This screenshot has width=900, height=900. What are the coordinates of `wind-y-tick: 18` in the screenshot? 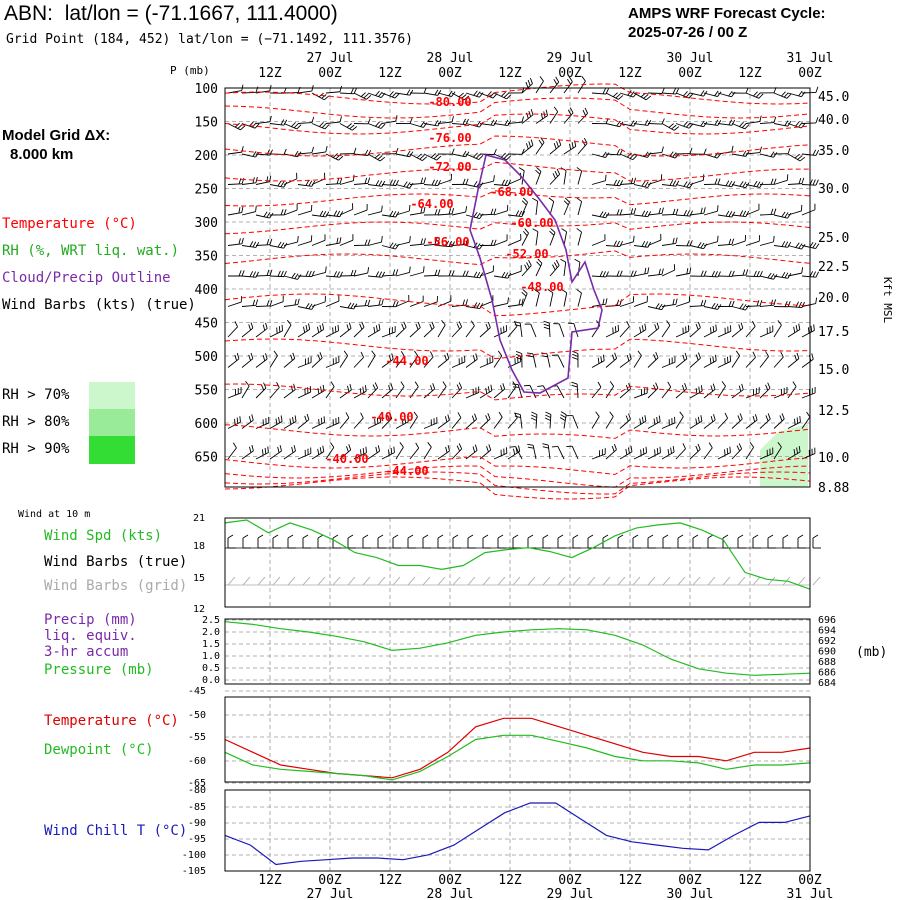 It's located at (199, 546).